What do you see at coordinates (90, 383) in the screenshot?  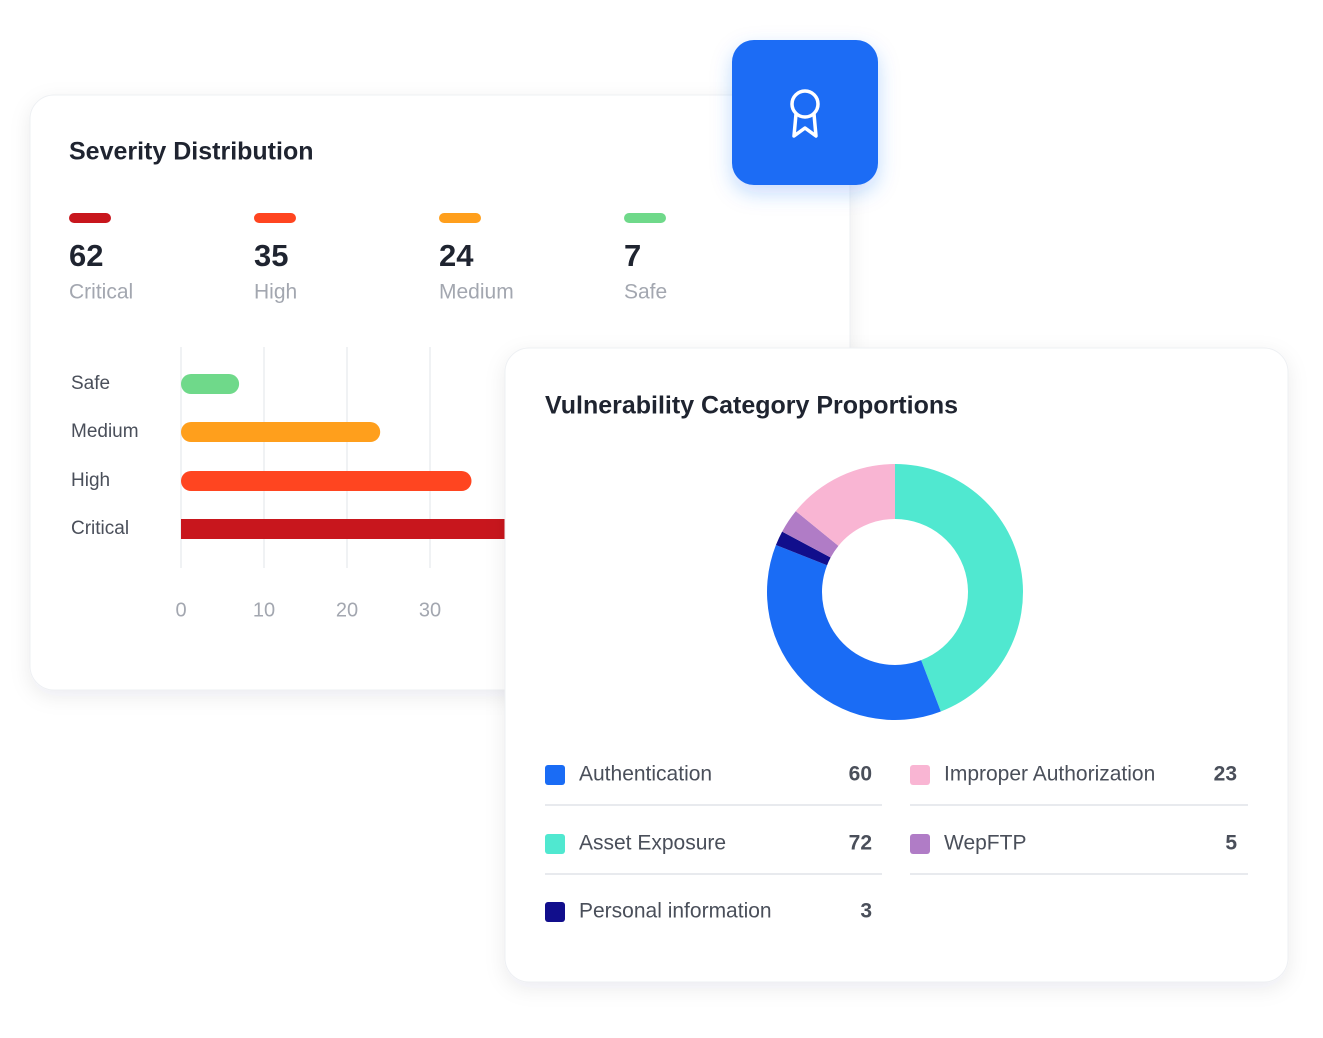 I see `y-tick-label: Safe` at bounding box center [90, 383].